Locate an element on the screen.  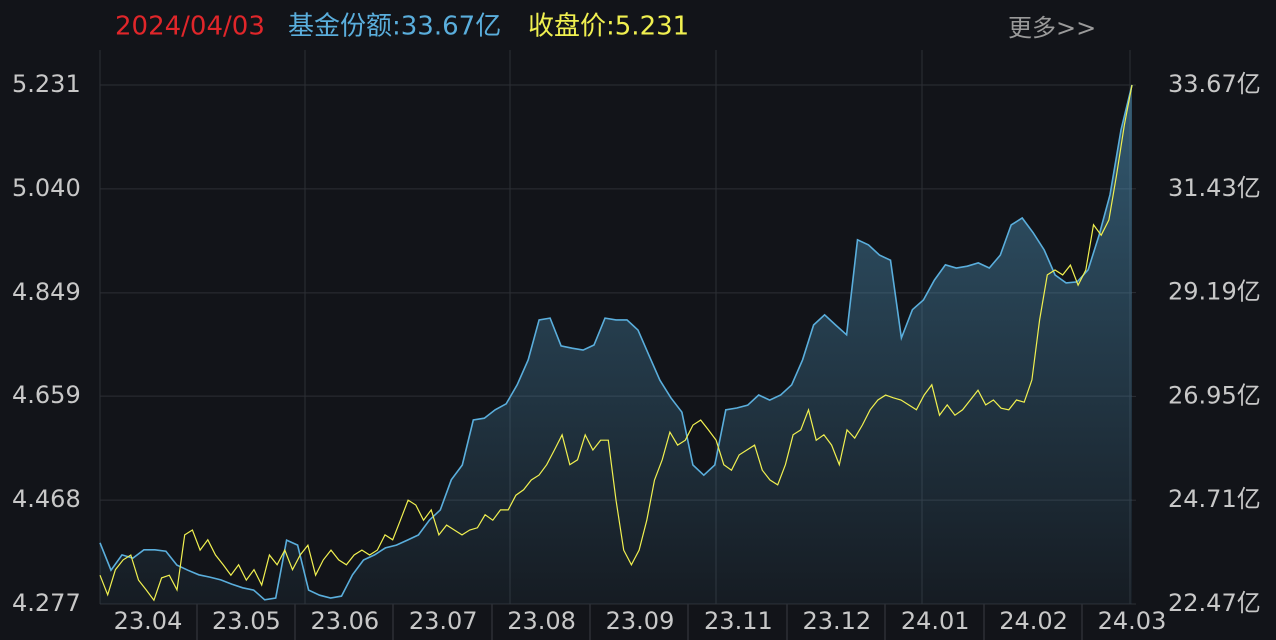
shares-label: 基金份额:33.67亿 is located at coordinates (394, 27).